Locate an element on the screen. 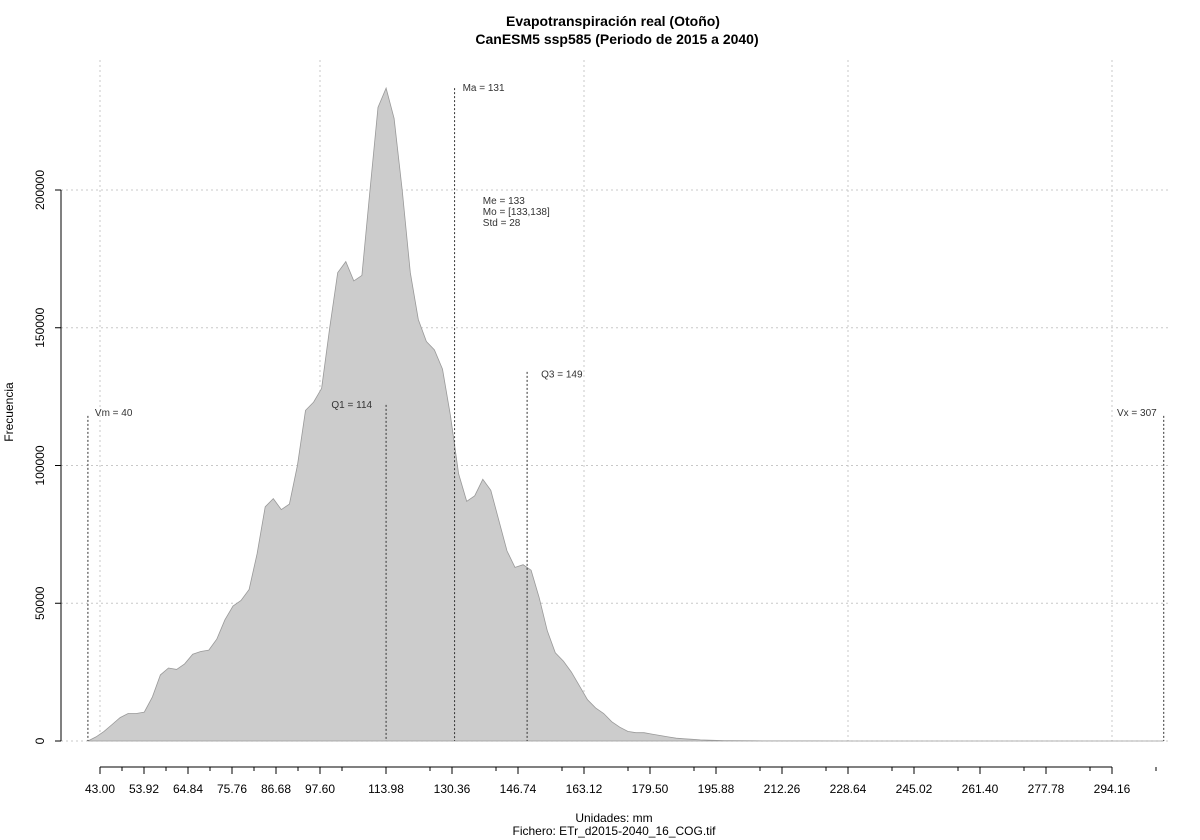 Image resolution: width=1200 pixels, height=840 pixels. stats-summary-line: Mo = [133,138] is located at coordinates (516, 212).